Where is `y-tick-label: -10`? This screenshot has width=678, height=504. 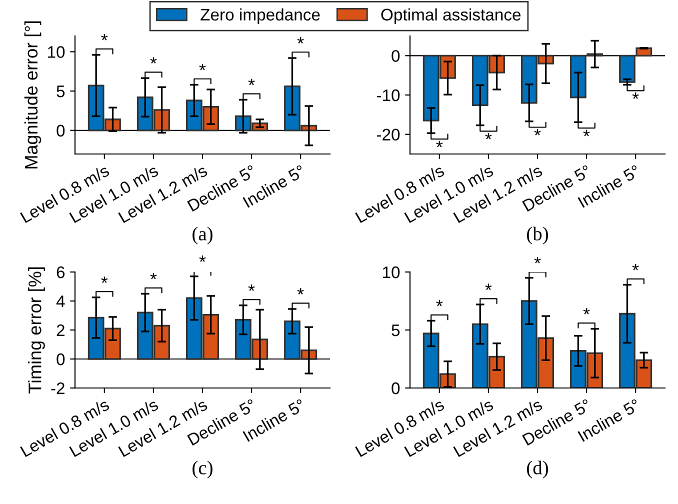
y-tick-label: -10 is located at coordinates (388, 95).